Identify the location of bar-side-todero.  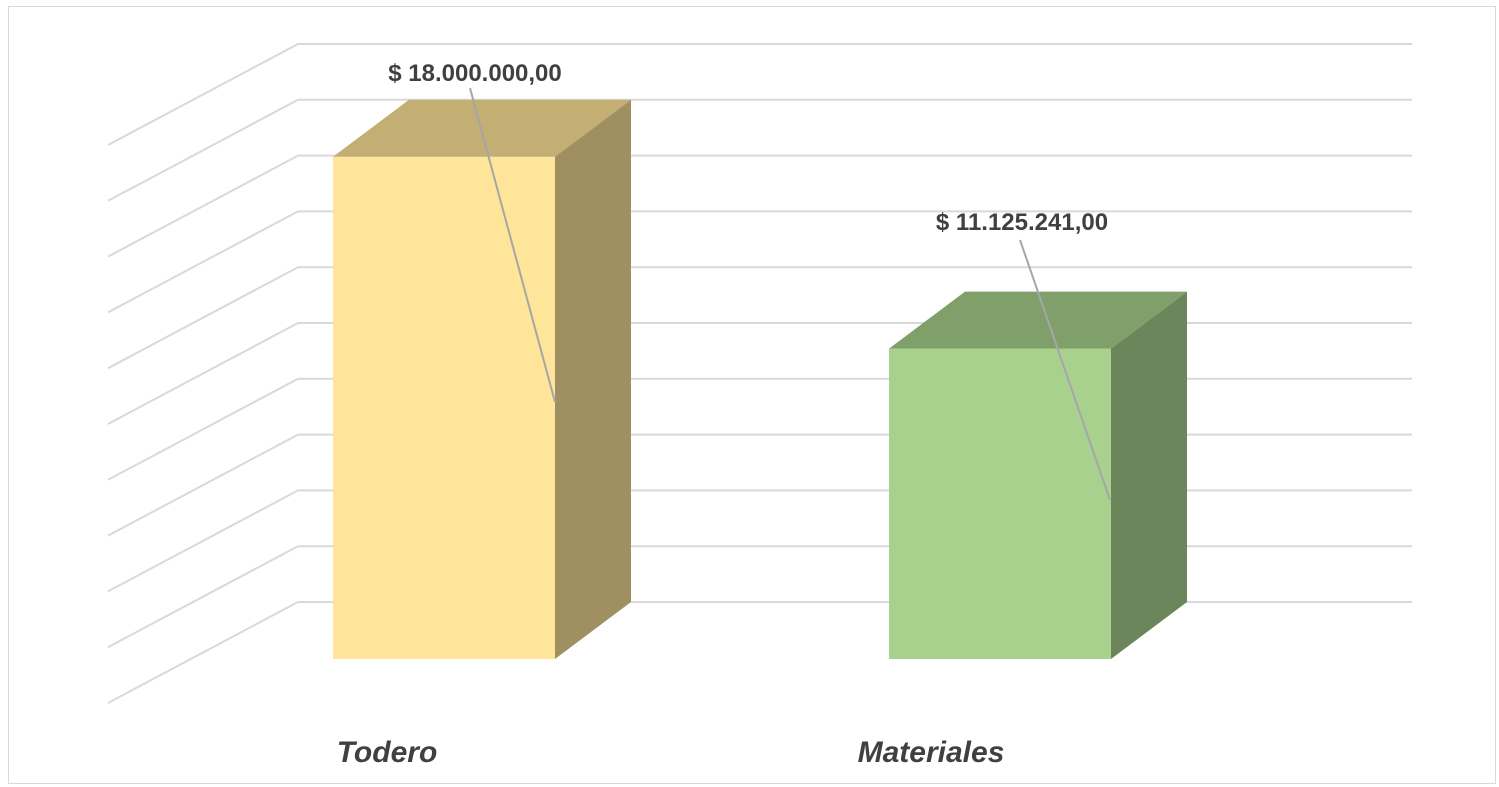
(593, 379).